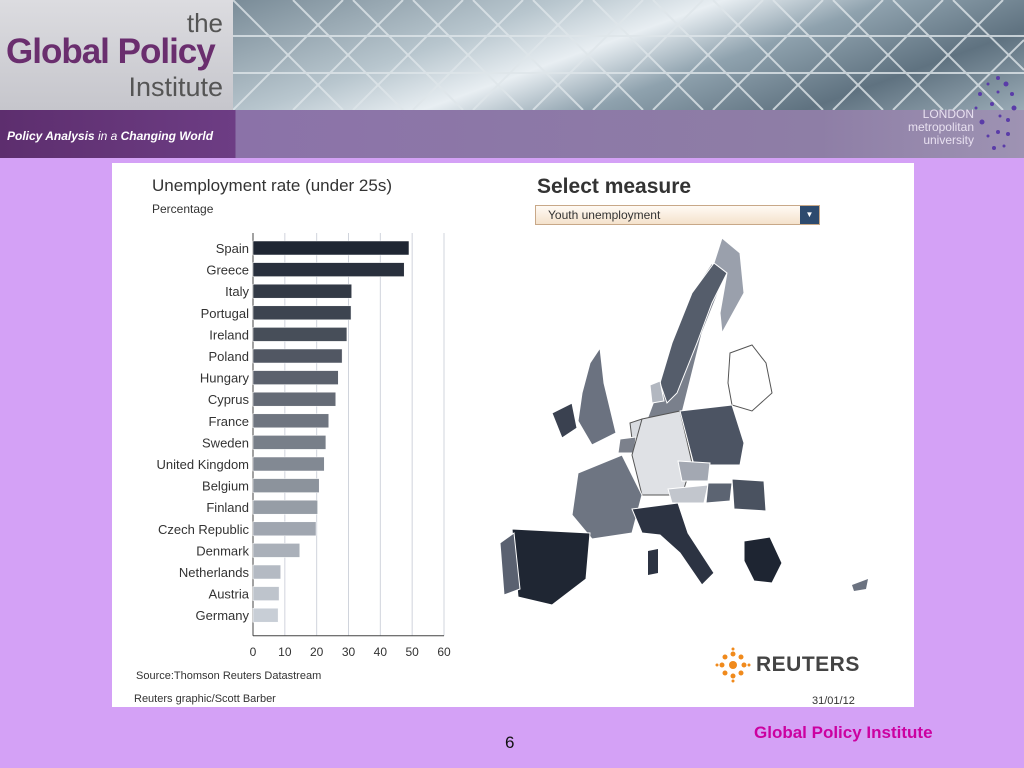  I want to click on map-cyprus, so click(860, 585).